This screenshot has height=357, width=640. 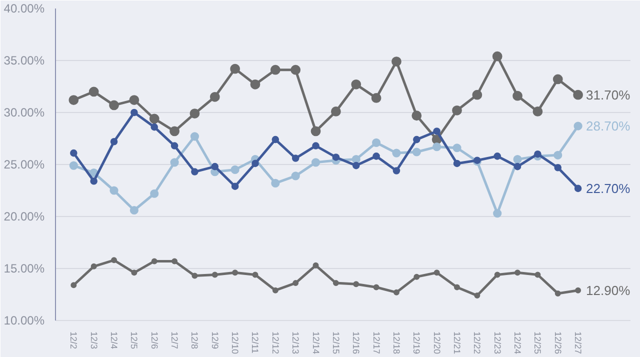 I want to click on data-label: 28.70%, so click(x=608, y=126).